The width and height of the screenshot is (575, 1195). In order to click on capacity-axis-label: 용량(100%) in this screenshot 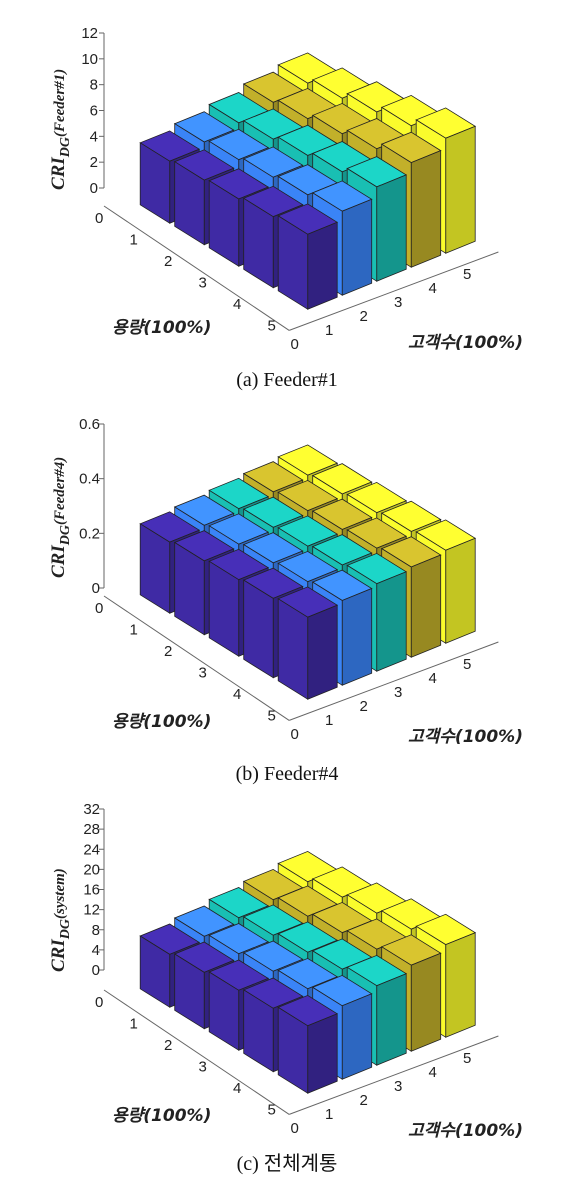, I will do `click(161, 1116)`.